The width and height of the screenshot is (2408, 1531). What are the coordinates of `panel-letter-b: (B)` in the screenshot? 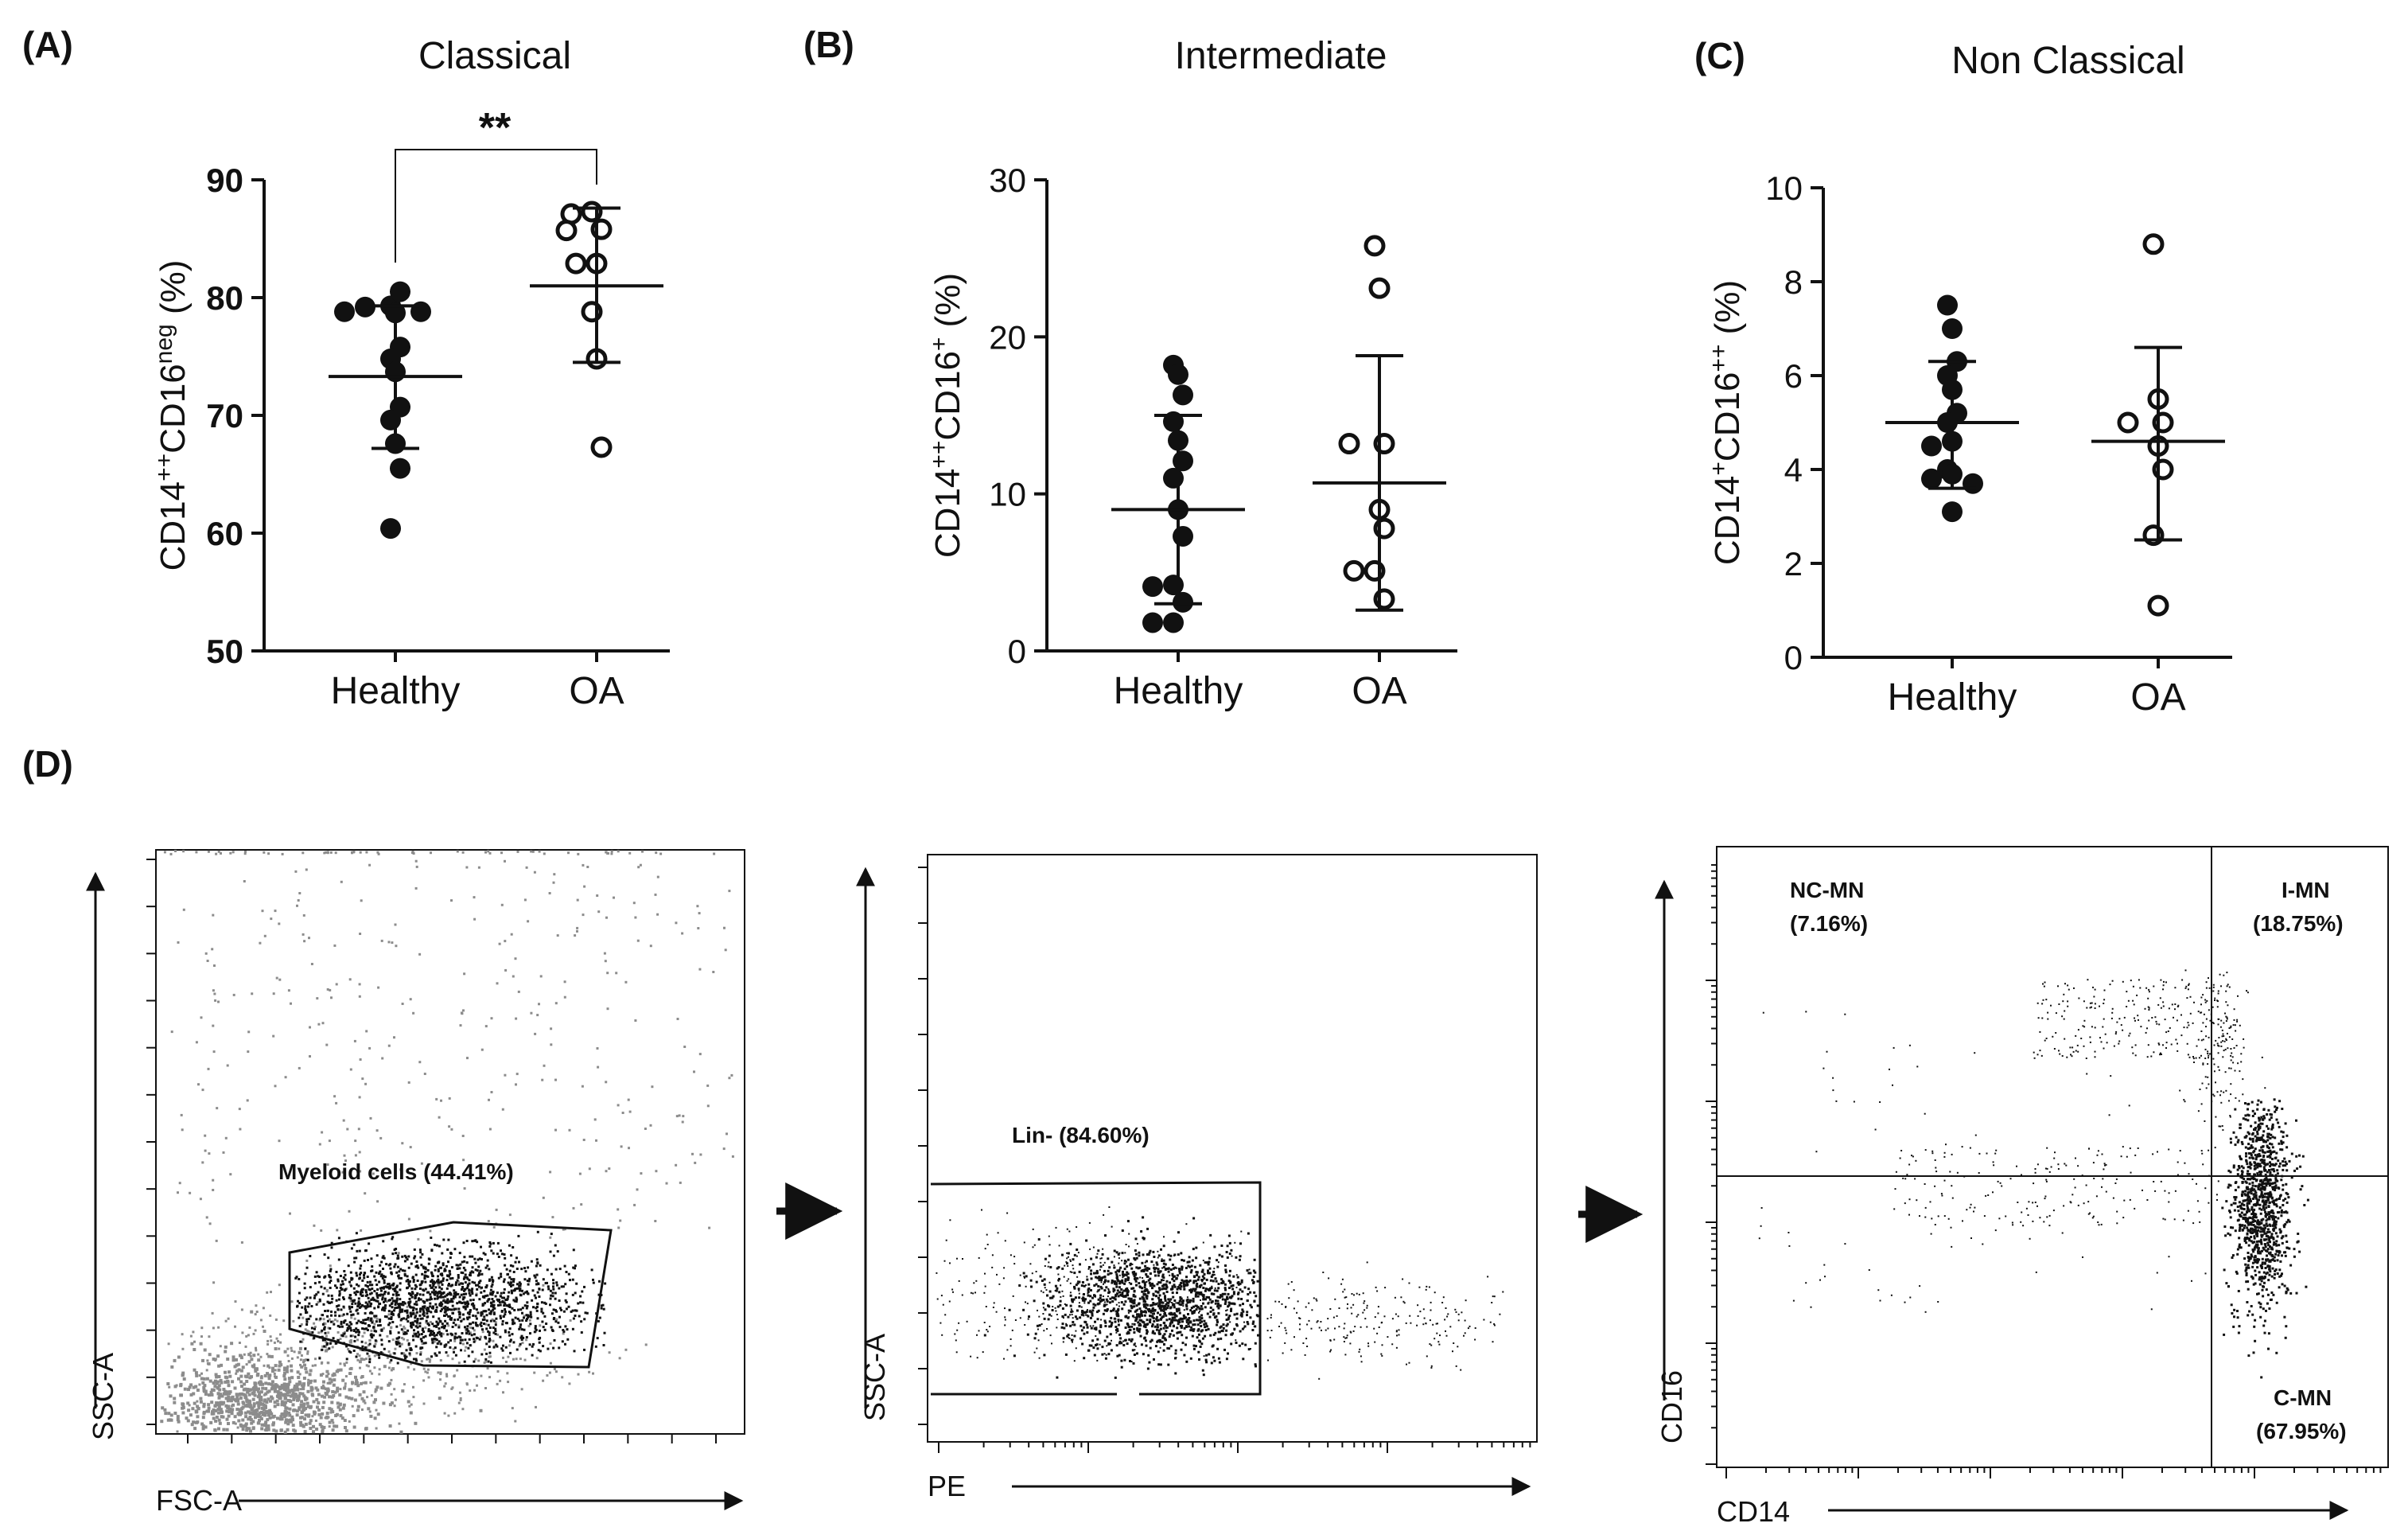 It's located at (828, 44).